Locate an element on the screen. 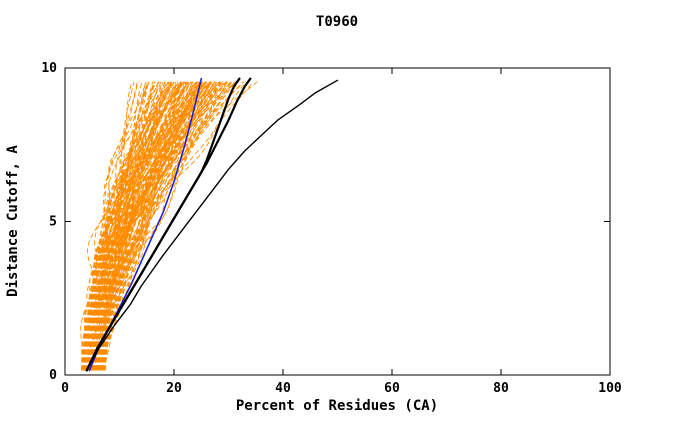 The height and width of the screenshot is (440, 680). x-tick-label: 80 is located at coordinates (501, 388).